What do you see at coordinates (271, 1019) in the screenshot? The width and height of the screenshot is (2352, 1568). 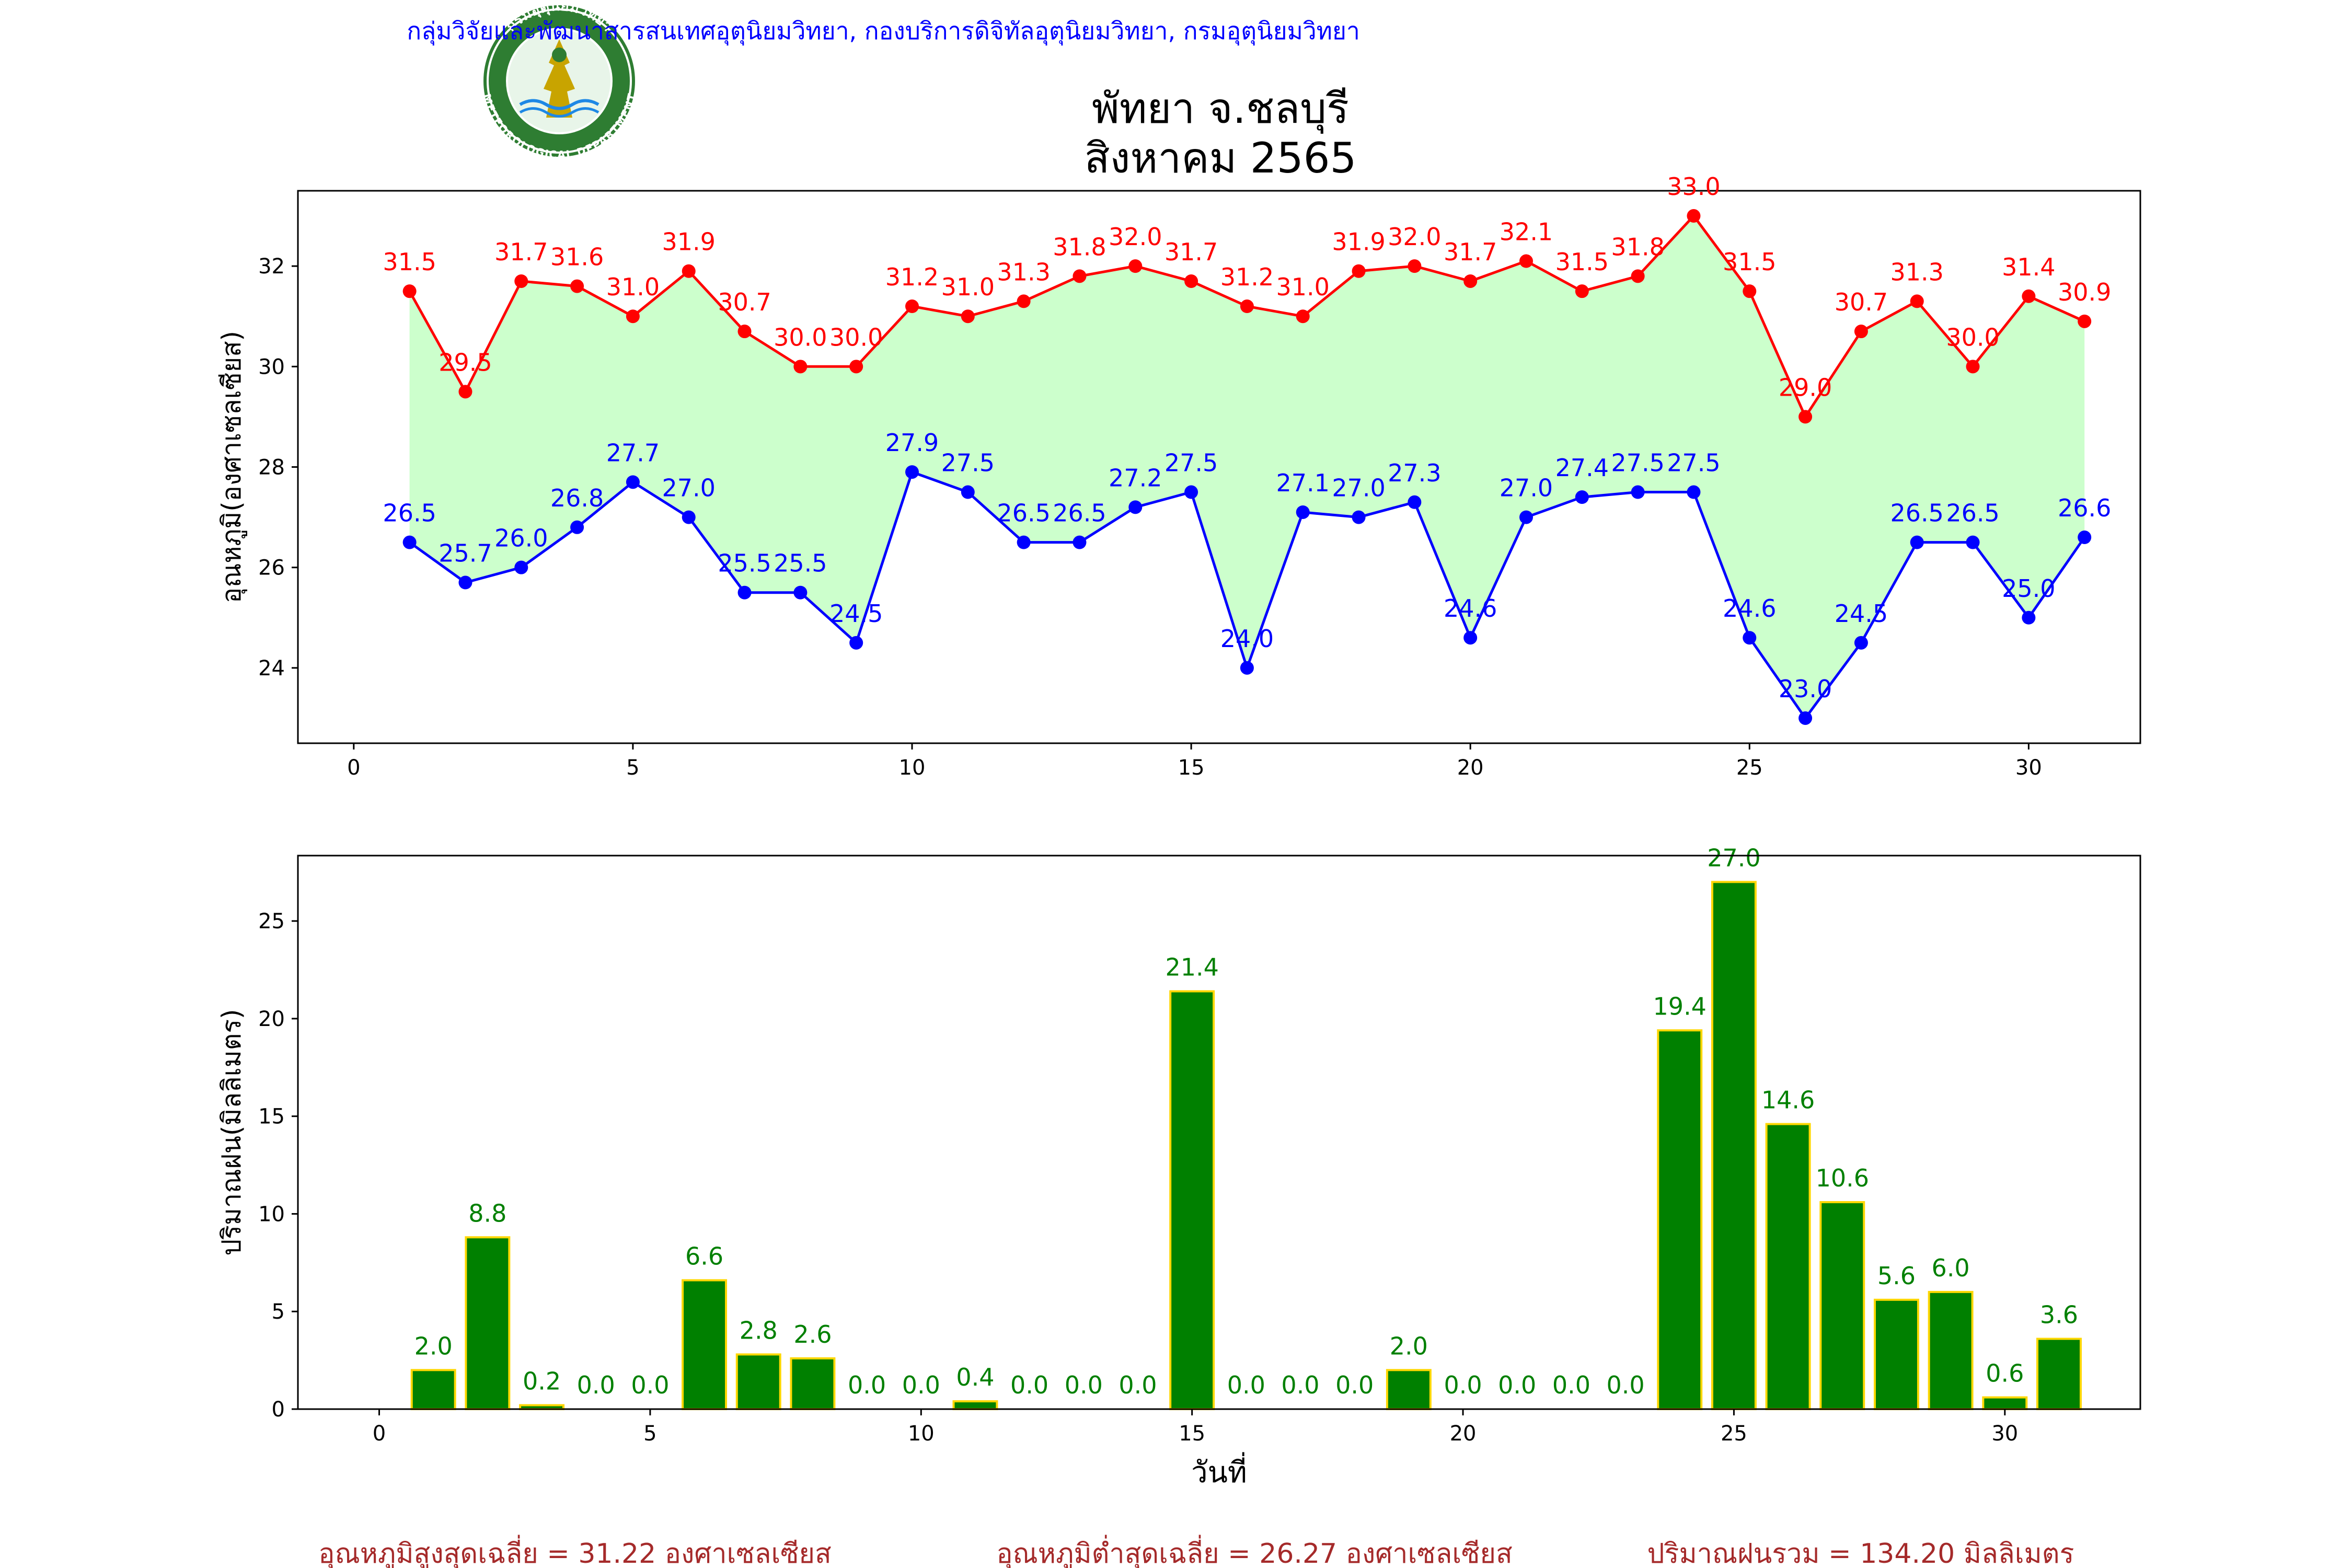 I see `rainfall-y-tick-label: 20` at bounding box center [271, 1019].